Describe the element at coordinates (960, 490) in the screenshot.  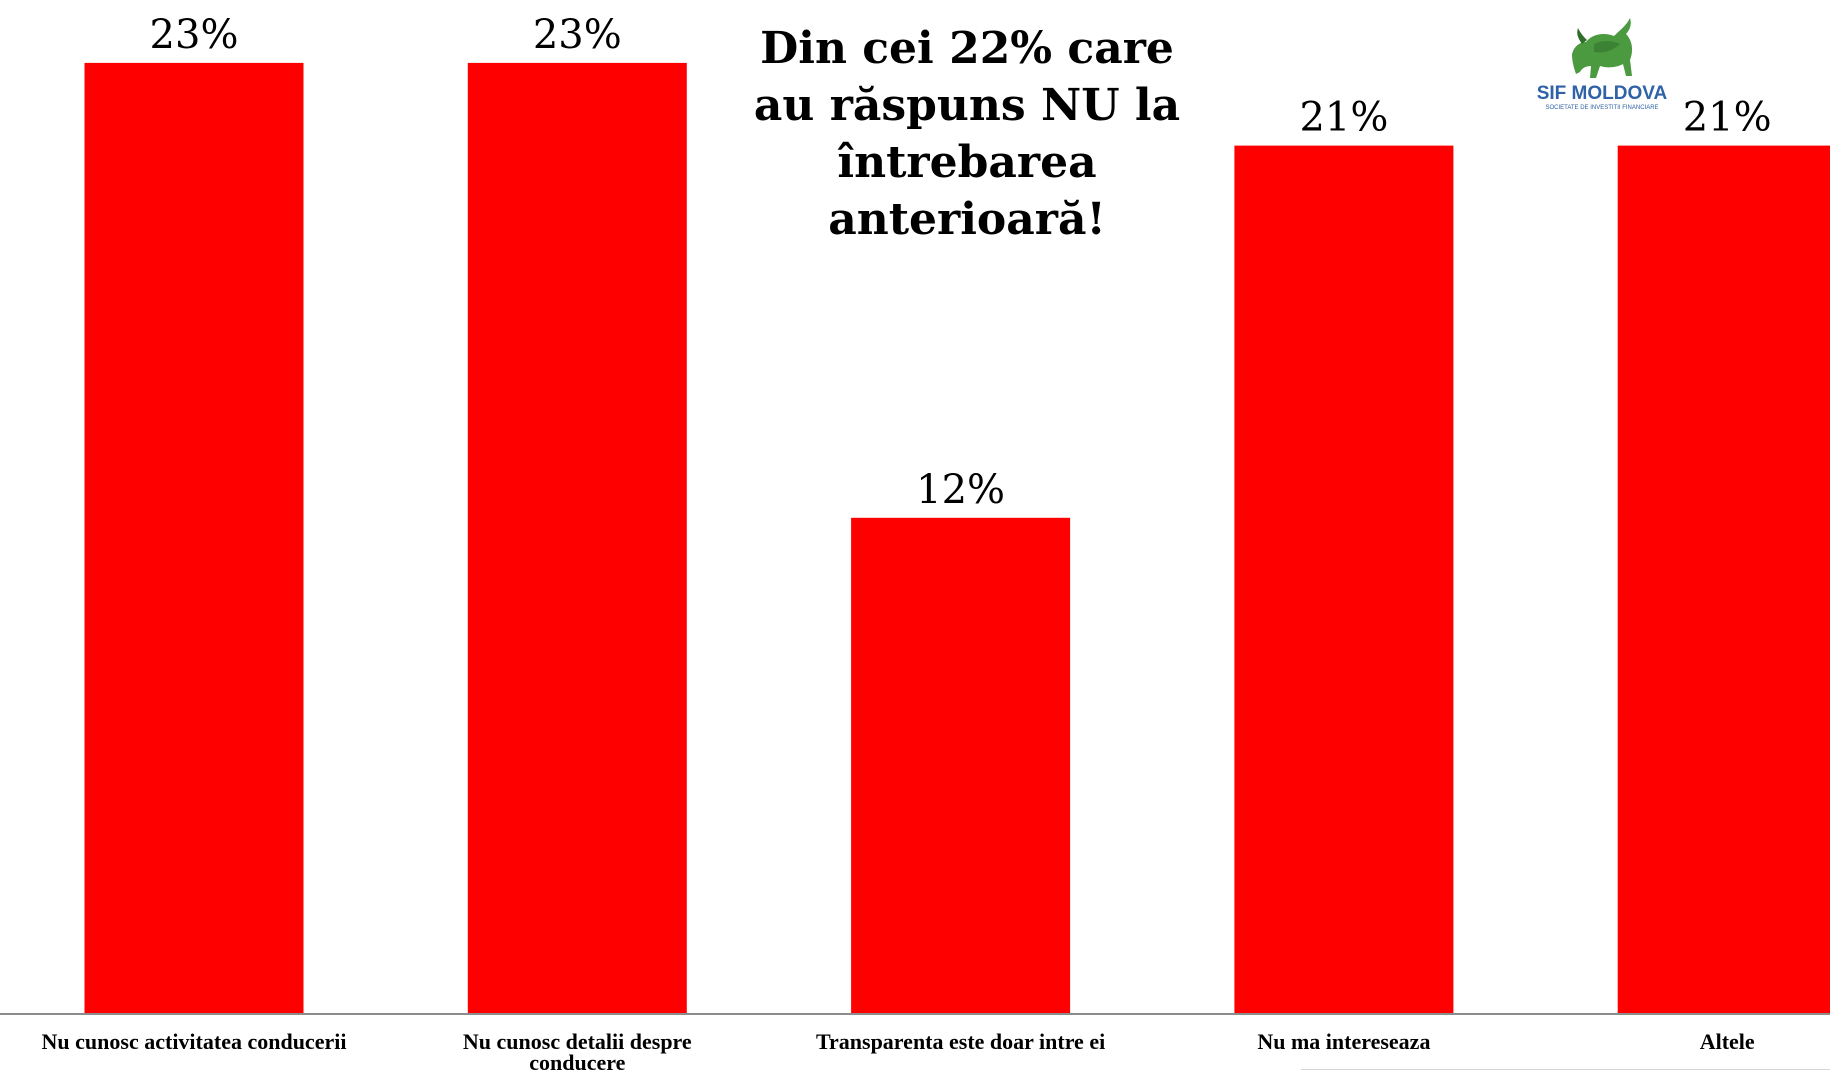
I see `data-label-3: 12%` at that location.